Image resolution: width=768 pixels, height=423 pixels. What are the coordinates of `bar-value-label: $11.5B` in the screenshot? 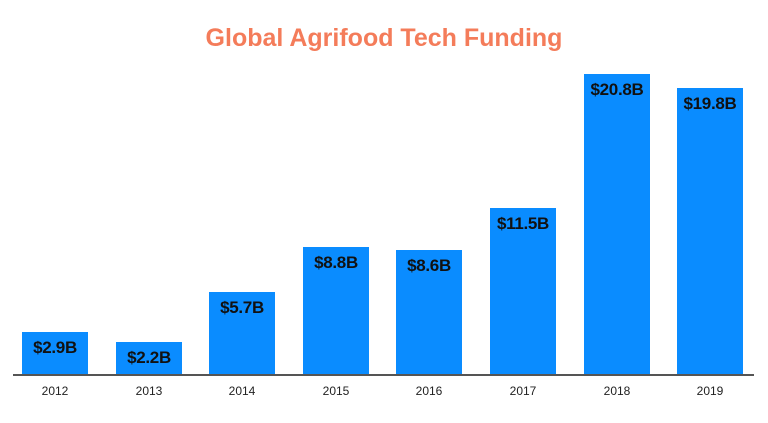 It's located at (523, 223).